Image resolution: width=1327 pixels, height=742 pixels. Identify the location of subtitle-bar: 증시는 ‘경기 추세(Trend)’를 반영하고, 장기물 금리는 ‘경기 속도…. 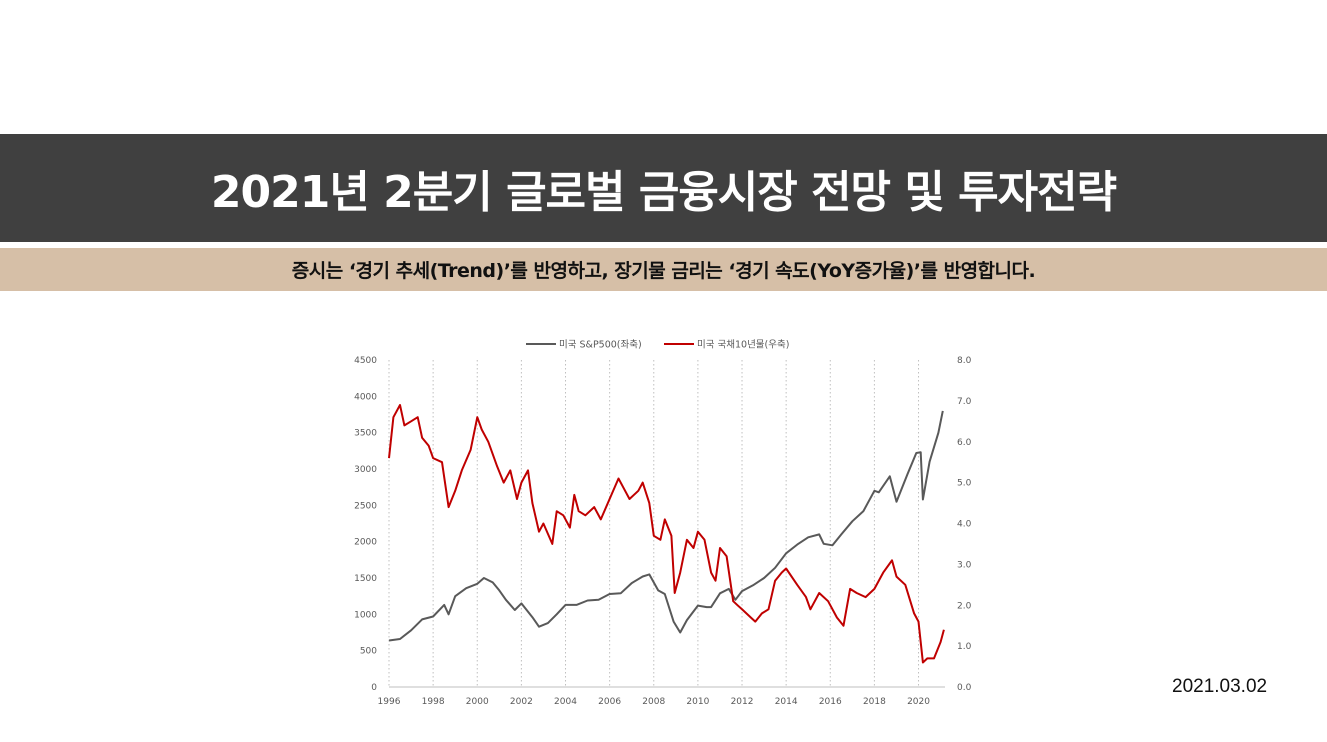
(663, 269).